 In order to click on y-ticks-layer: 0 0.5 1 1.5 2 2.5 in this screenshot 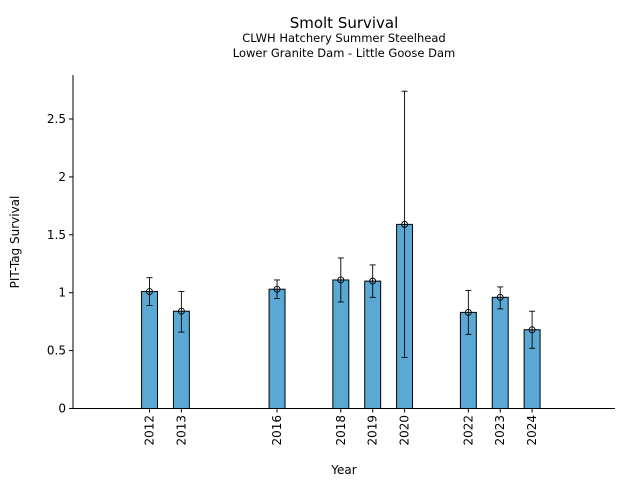, I will do `click(60, 264)`.